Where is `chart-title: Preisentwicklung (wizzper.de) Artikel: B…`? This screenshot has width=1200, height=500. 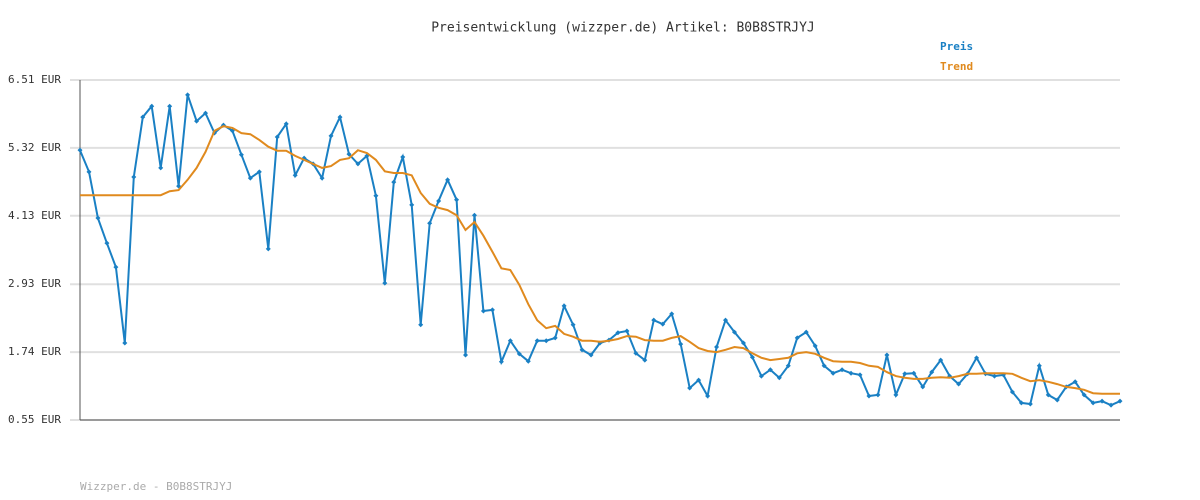
chart-title: Preisentwicklung (wizzper.de) Artikel: B… is located at coordinates (623, 28).